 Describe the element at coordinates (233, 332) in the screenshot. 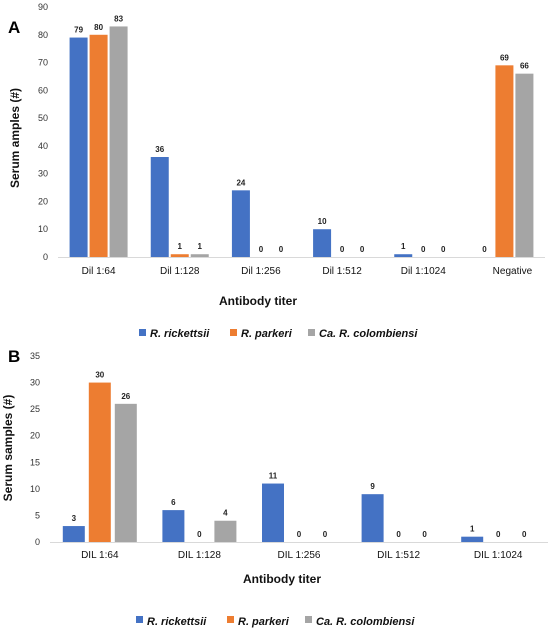

I see `legend-a-swatch-parkeri` at that location.